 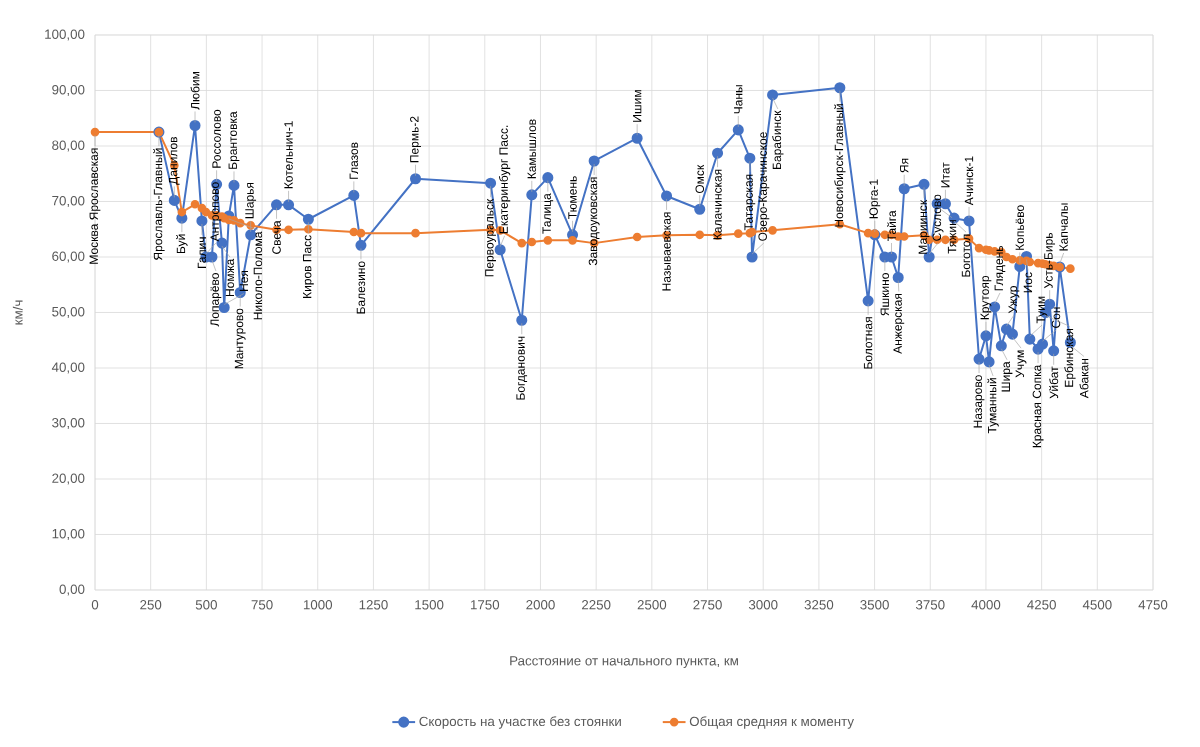 I want to click on annotation: Камышлов, so click(x=531, y=149).